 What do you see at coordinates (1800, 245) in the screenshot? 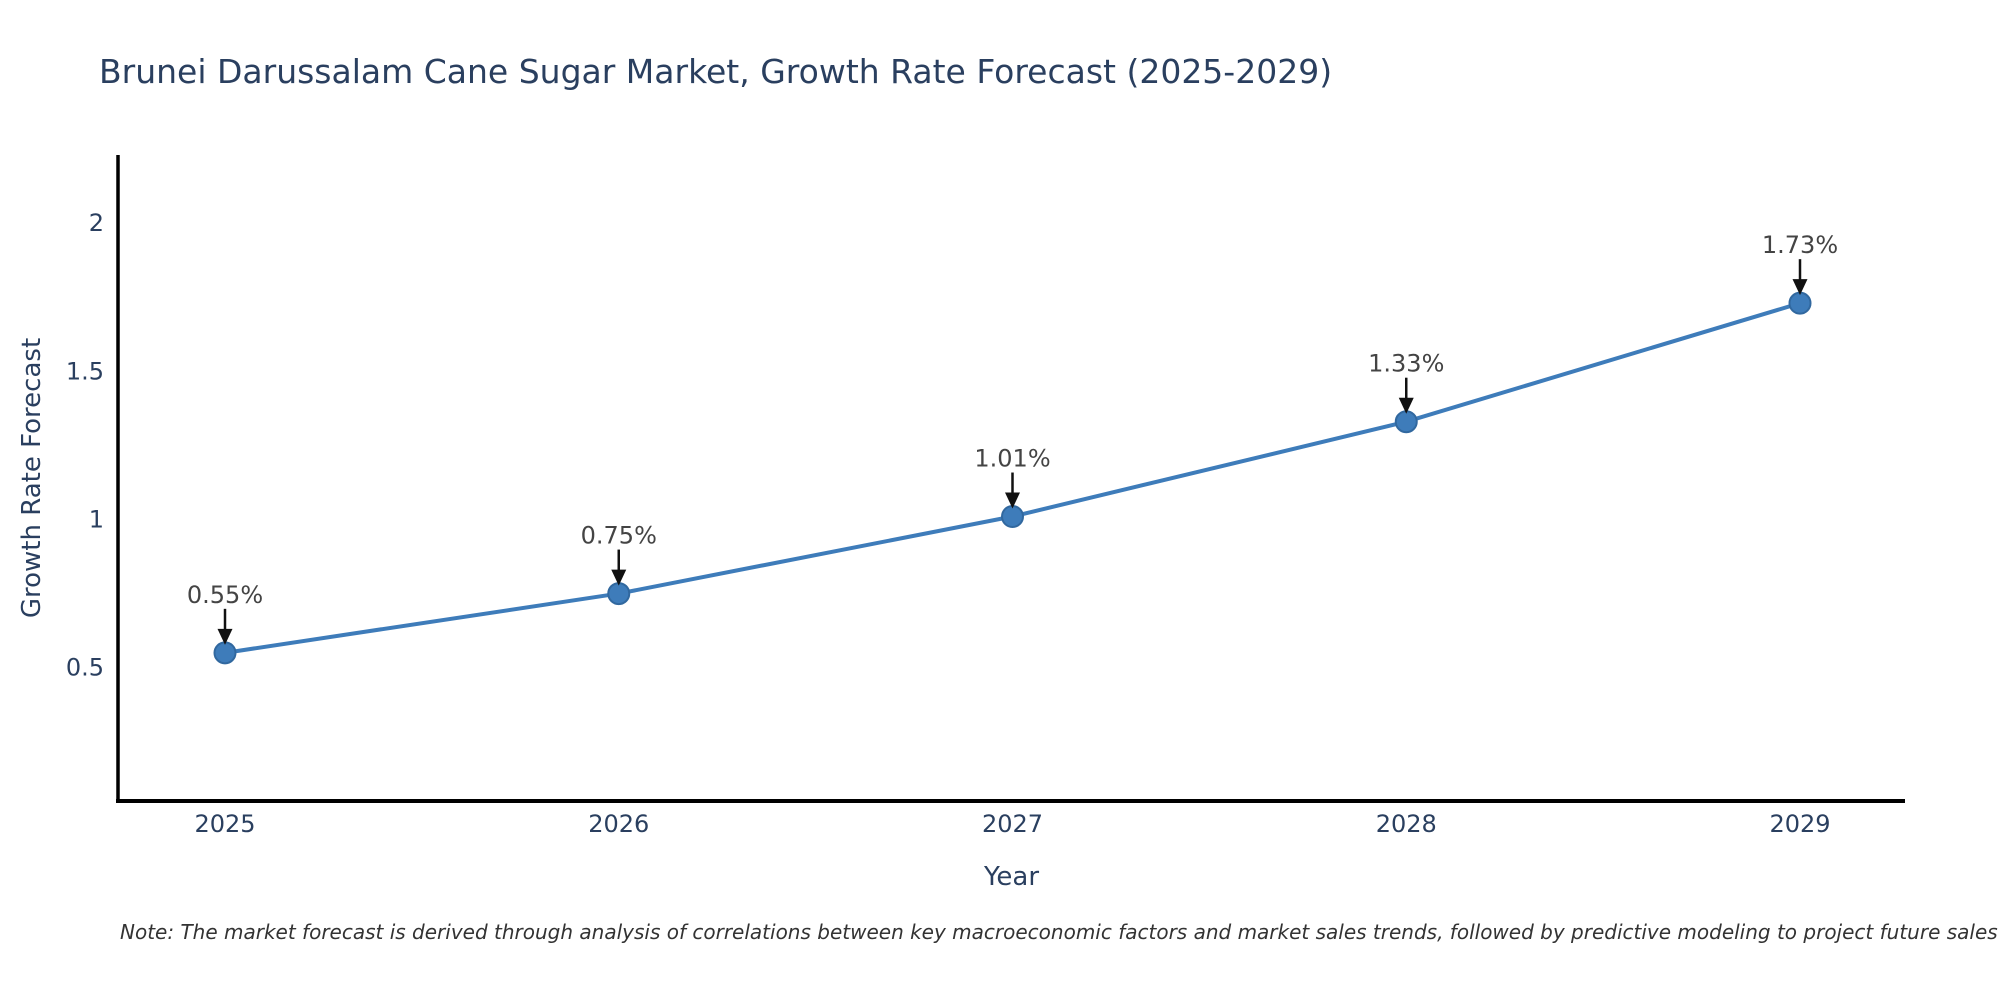
I see `data-point-label: 1.73%` at bounding box center [1800, 245].